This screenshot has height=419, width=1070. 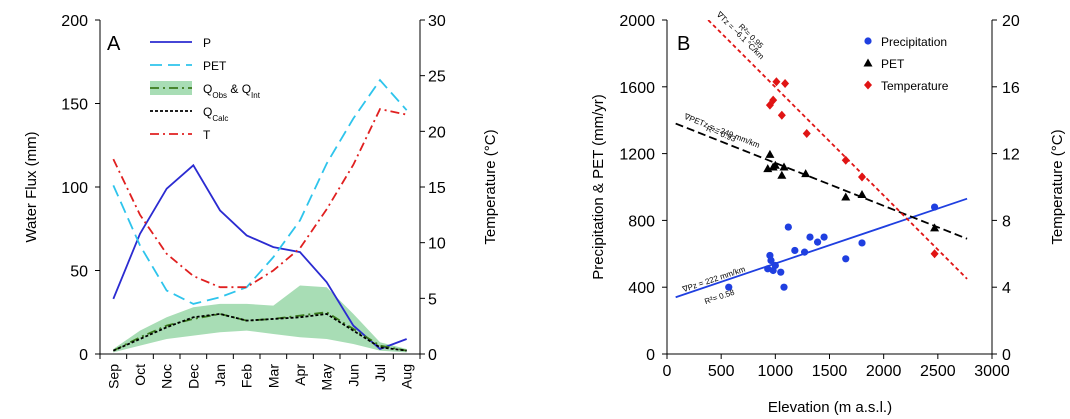 I want to click on panel-a-line-p, so click(x=259, y=257).